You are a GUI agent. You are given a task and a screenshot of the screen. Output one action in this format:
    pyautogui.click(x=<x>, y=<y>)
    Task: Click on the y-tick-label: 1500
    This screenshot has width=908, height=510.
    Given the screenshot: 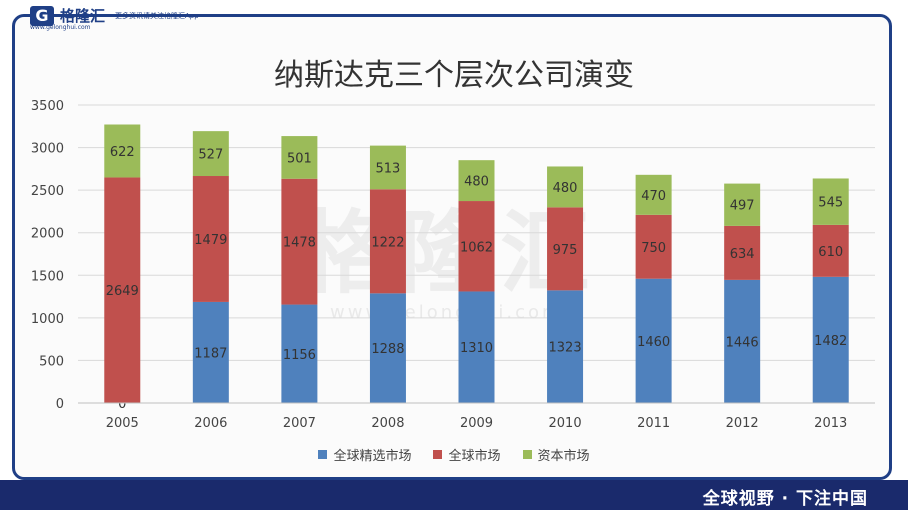 What is the action you would take?
    pyautogui.click(x=47, y=276)
    